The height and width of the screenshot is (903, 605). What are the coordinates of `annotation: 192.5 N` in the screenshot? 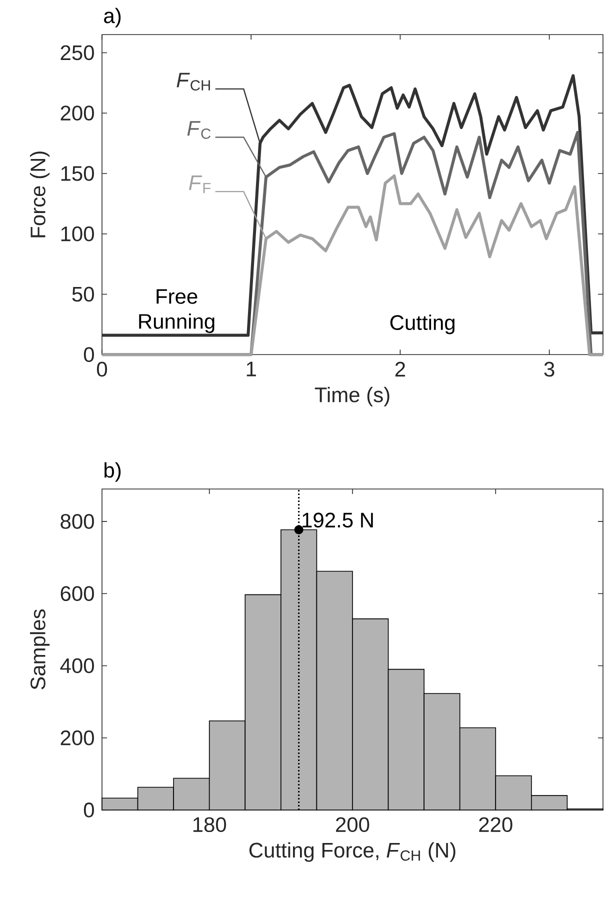 It's located at (337, 520).